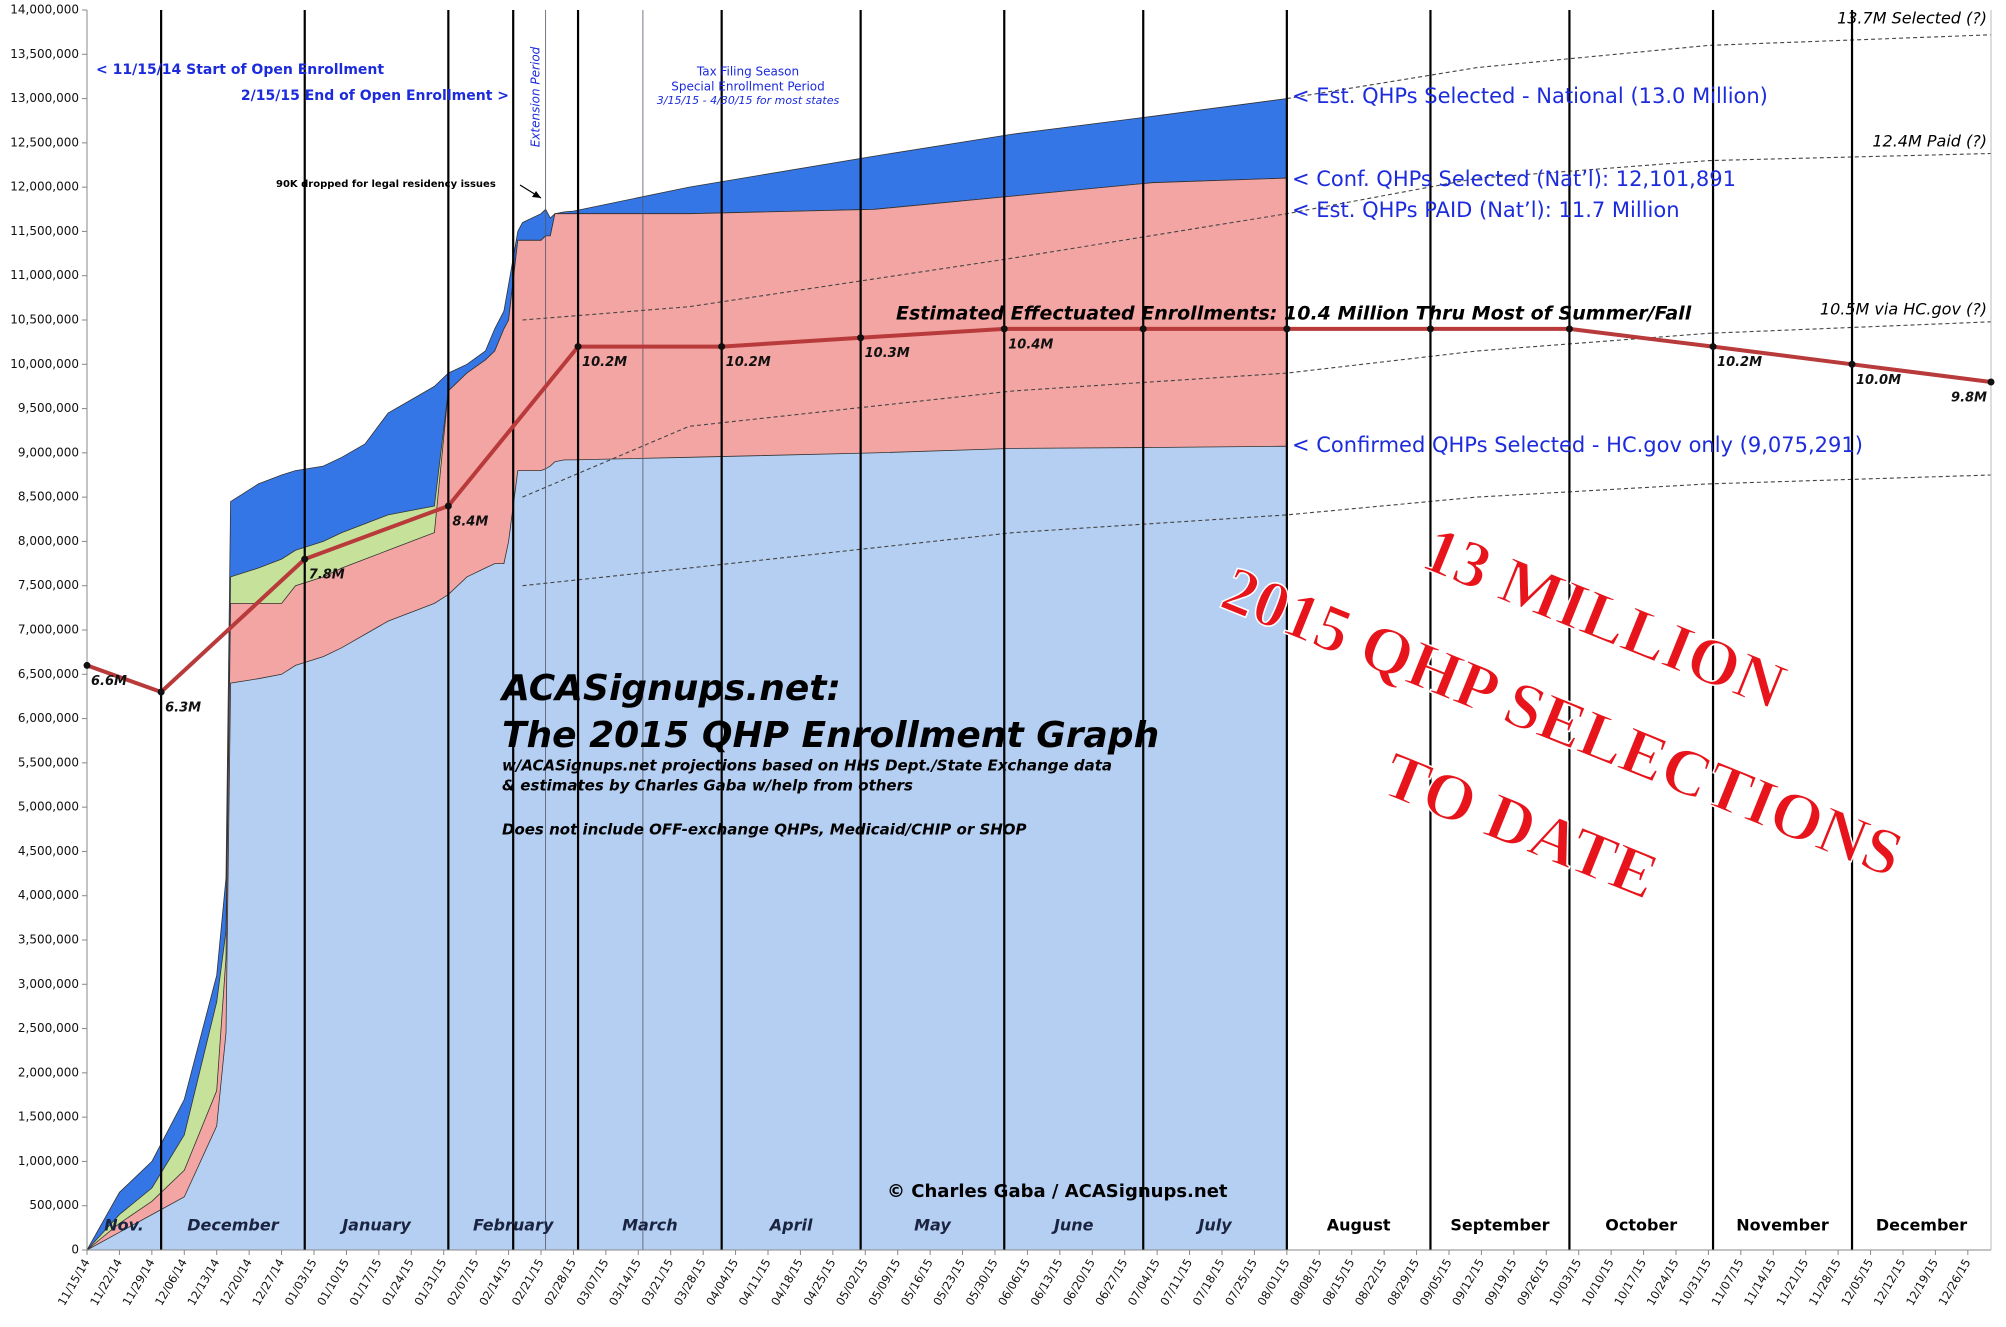 This screenshot has width=2006, height=1327. I want to click on y-tick-label: 2,500,000, so click(48, 1028).